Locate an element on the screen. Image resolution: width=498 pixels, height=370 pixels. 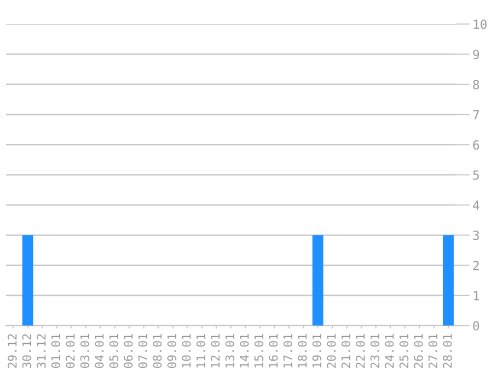
x-tick-label: 25.01 is located at coordinates (403, 351).